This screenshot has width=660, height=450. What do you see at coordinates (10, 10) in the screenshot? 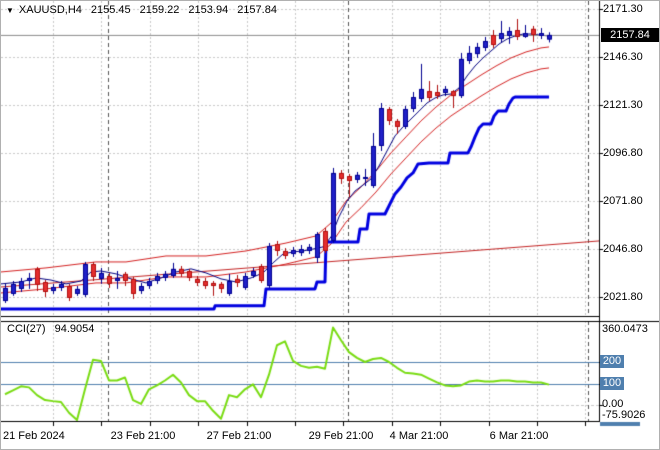
I see `symbol-dropdown-arrow-icon: ▼` at bounding box center [10, 10].